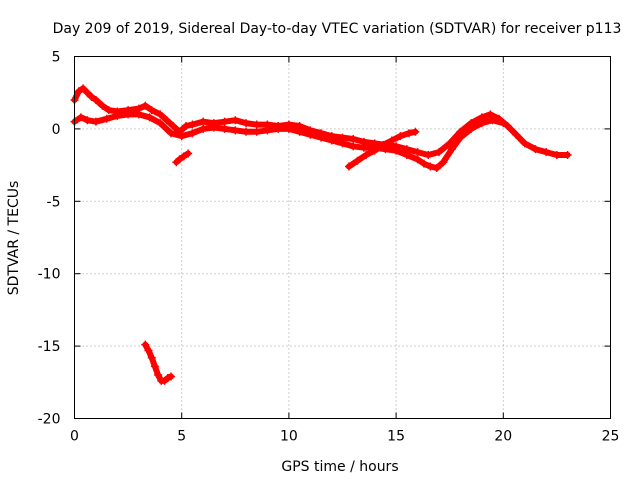  Describe the element at coordinates (396, 437) in the screenshot. I see `x-tick-label: 15` at that location.